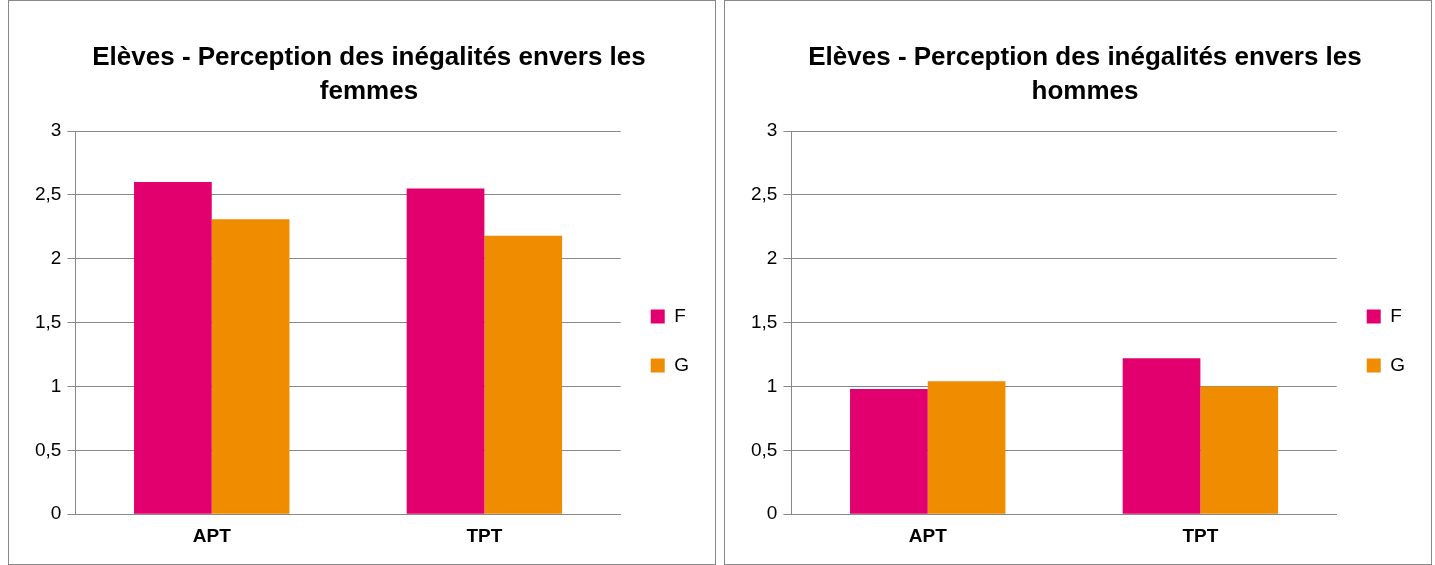 The image size is (1435, 565). I want to click on chart-title: Elèves - Perception des inégalités envers les hommes, so click(1085, 73).